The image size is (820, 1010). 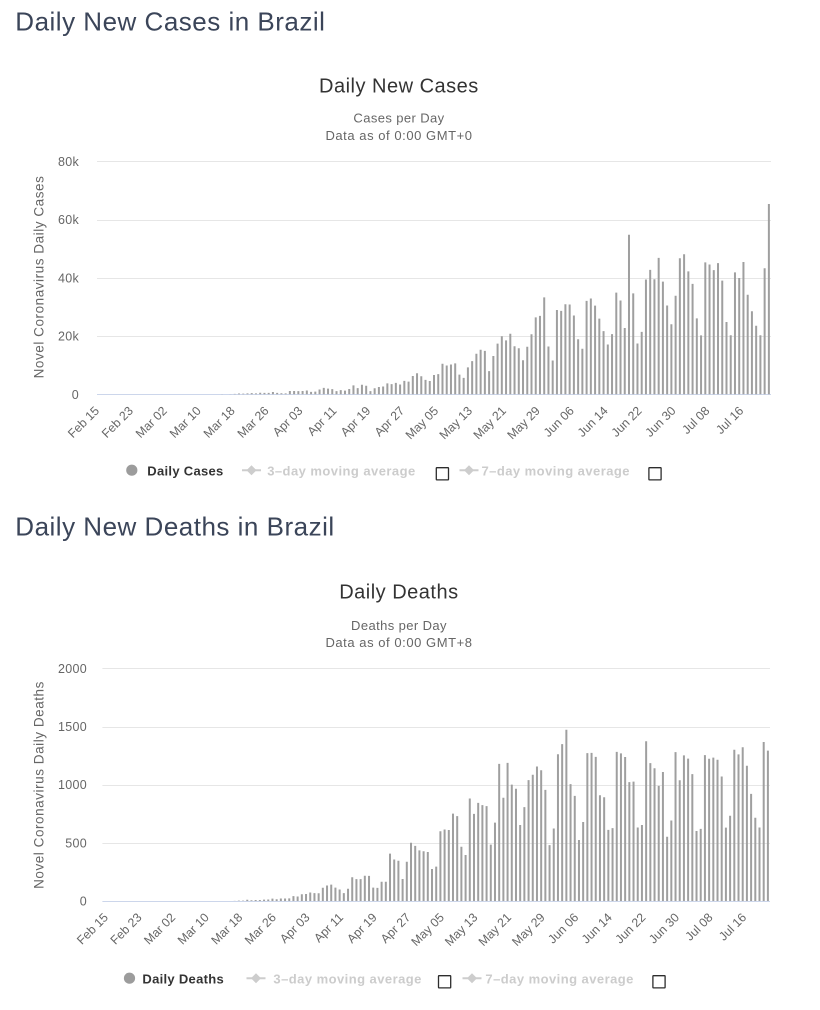 I want to click on svg-text: 20k, so click(x=69, y=337).